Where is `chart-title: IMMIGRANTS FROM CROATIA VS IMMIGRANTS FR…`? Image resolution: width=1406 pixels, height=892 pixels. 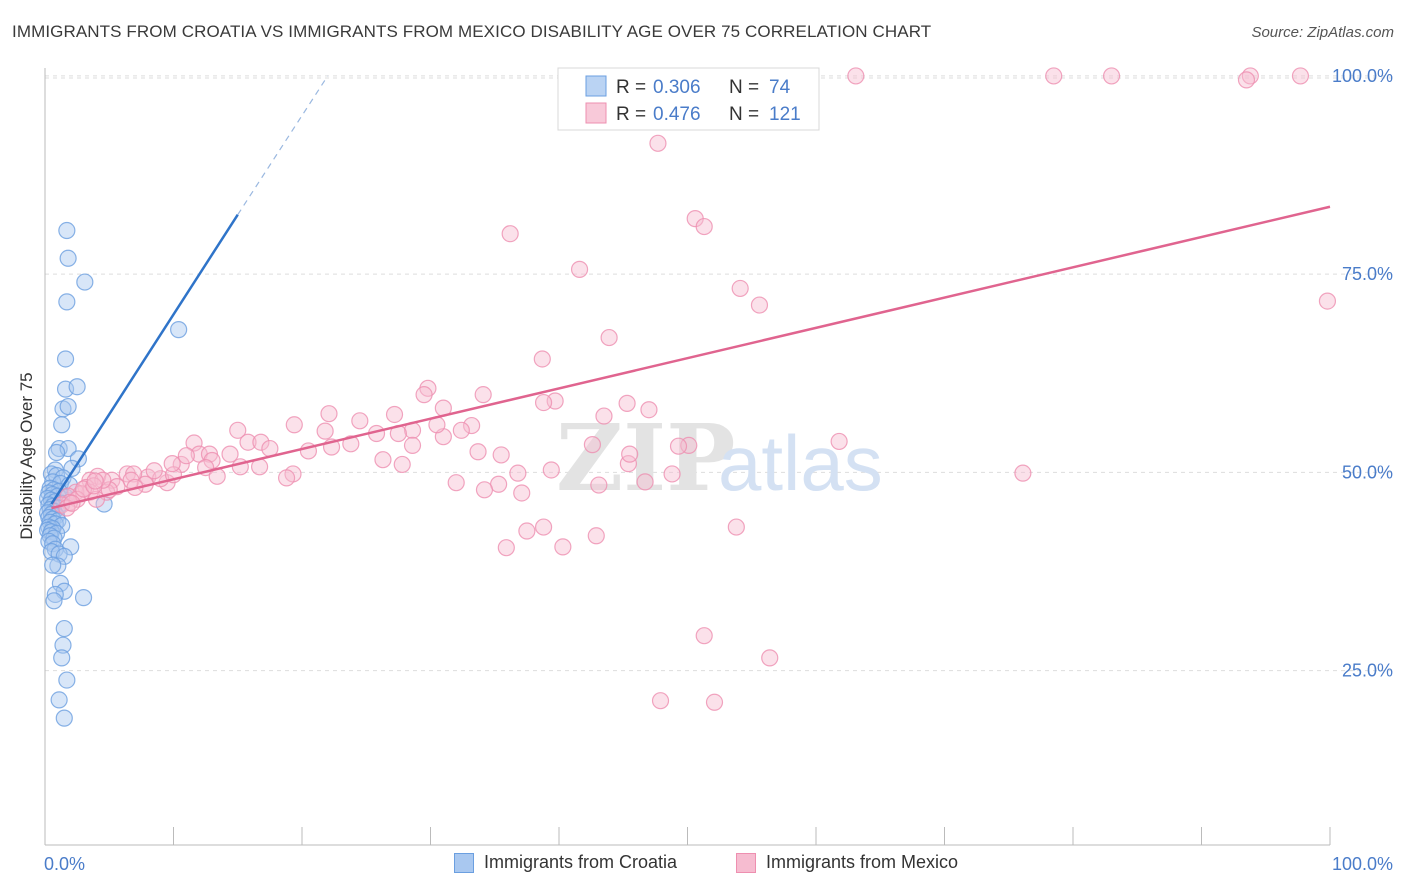
chart-title: IMMIGRANTS FROM CROATIA VS IMMIGRANTS FR… is located at coordinates (472, 31).